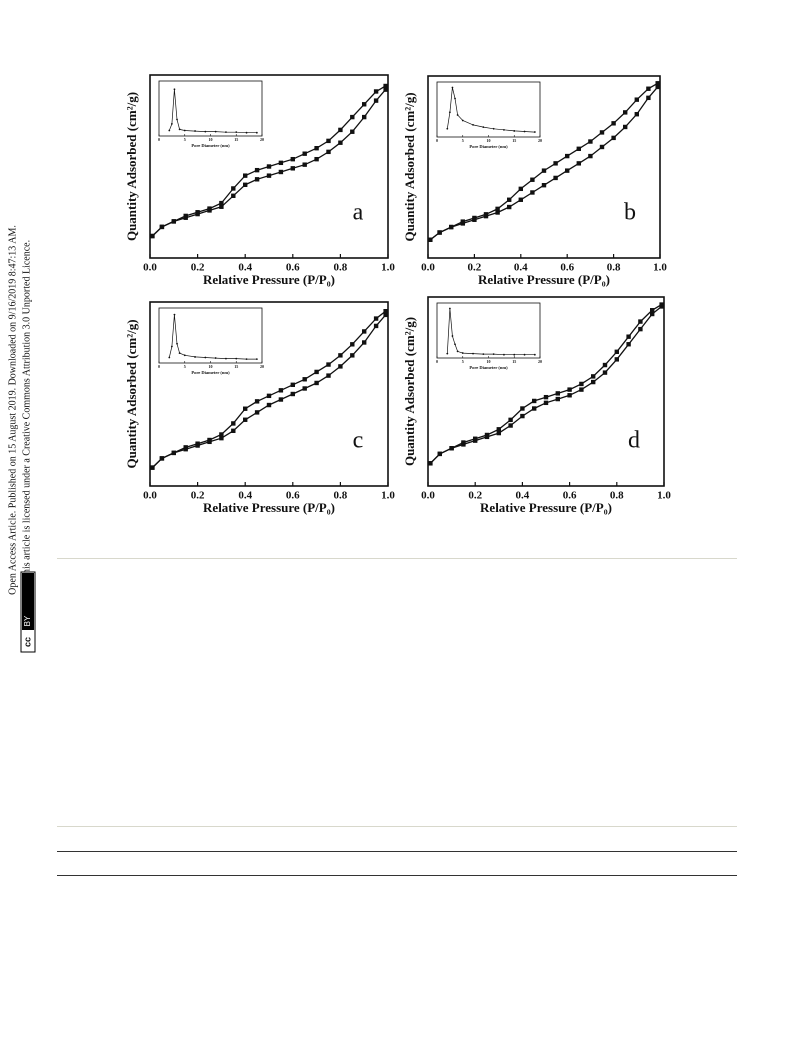  I want to click on badge-fill, so click(28, 601).